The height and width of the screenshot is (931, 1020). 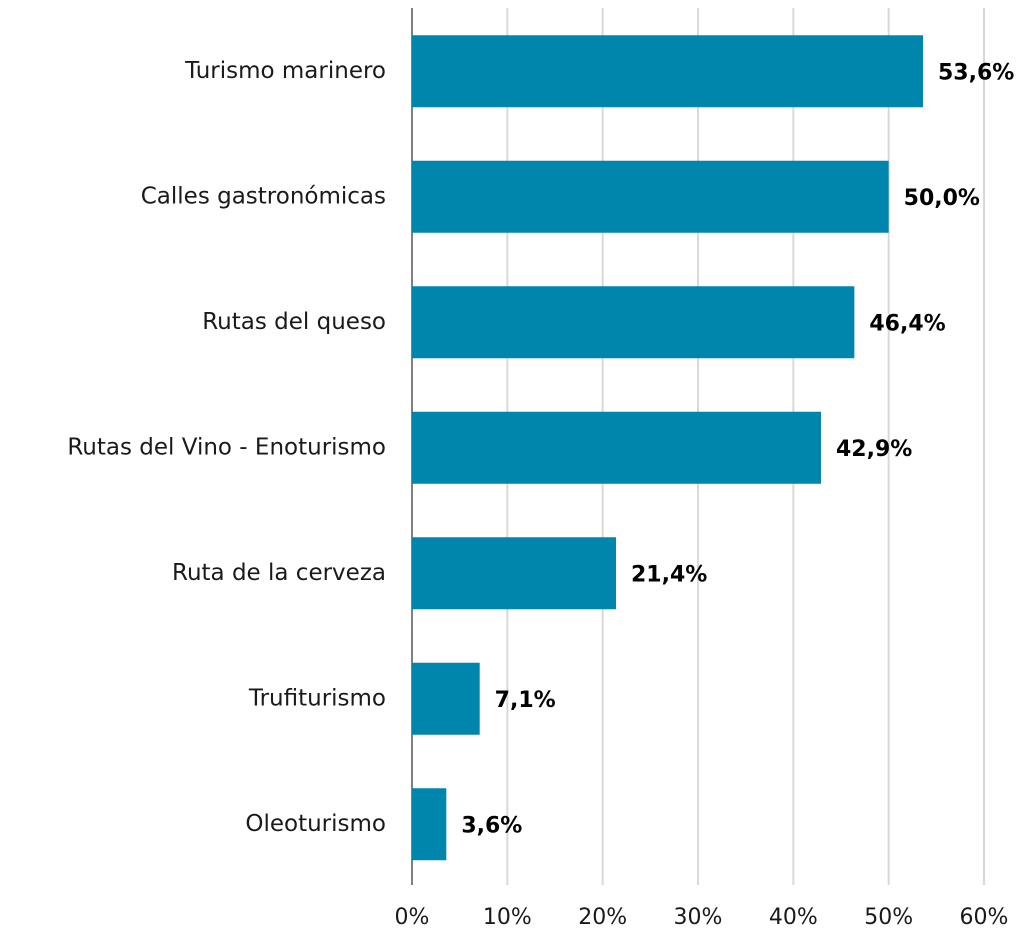 What do you see at coordinates (279, 573) in the screenshot?
I see `y-tick-label: Ruta de la cerveza` at bounding box center [279, 573].